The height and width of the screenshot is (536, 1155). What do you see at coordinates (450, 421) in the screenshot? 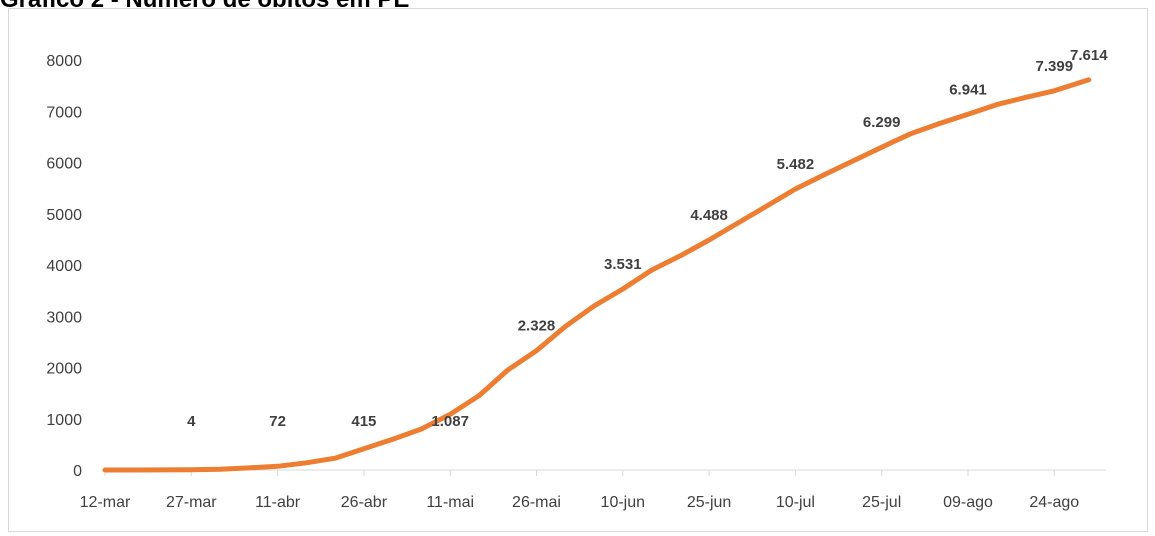
I see `data-label: 1.087` at bounding box center [450, 421].